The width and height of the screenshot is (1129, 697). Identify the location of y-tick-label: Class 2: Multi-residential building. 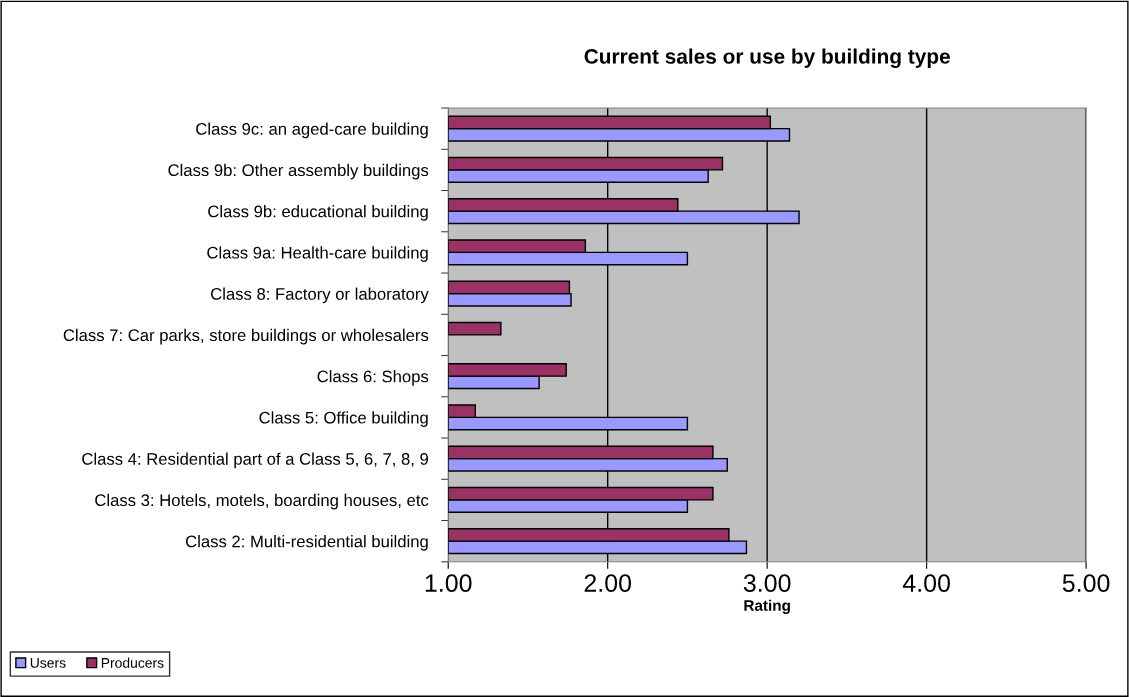
(307, 543).